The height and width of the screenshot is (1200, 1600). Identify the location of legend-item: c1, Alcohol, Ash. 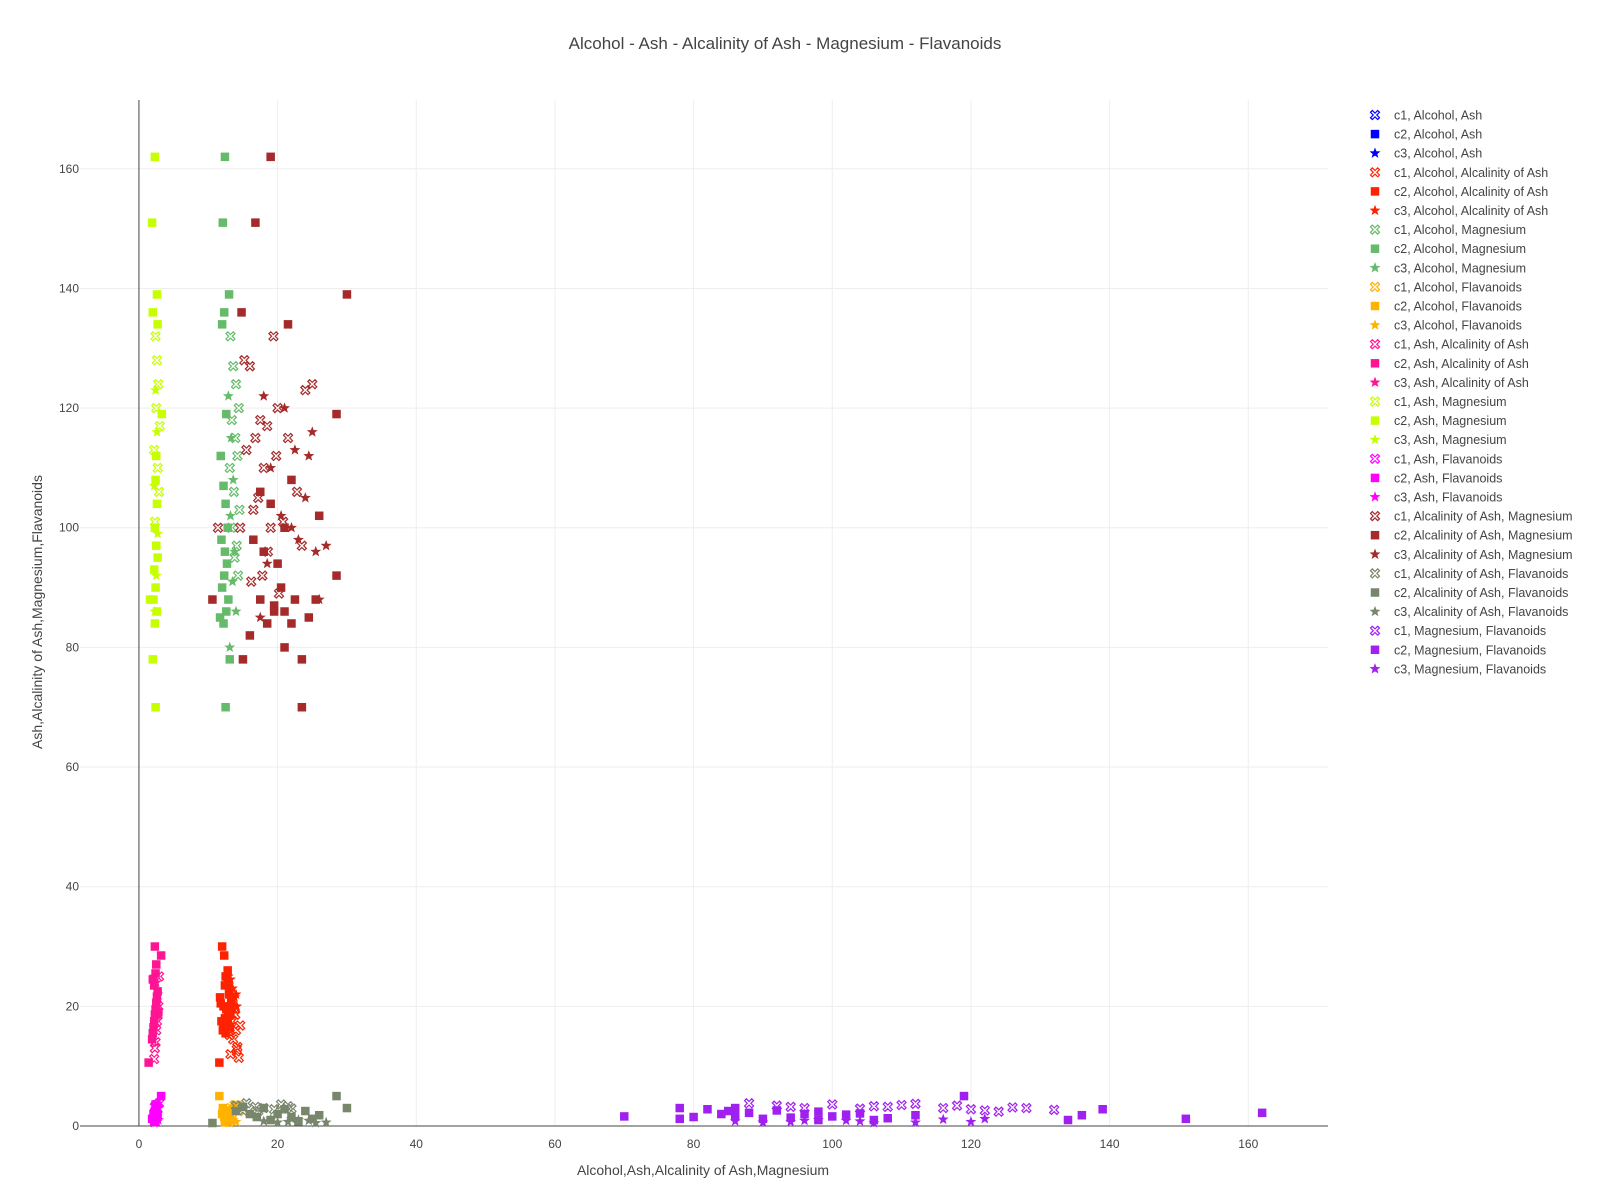
(1426, 116).